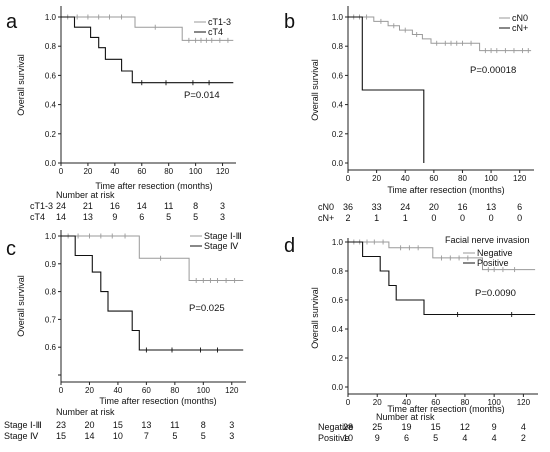 The image size is (550, 452). Describe the element at coordinates (88, 206) in the screenshot. I see `risk-value: 21` at that location.